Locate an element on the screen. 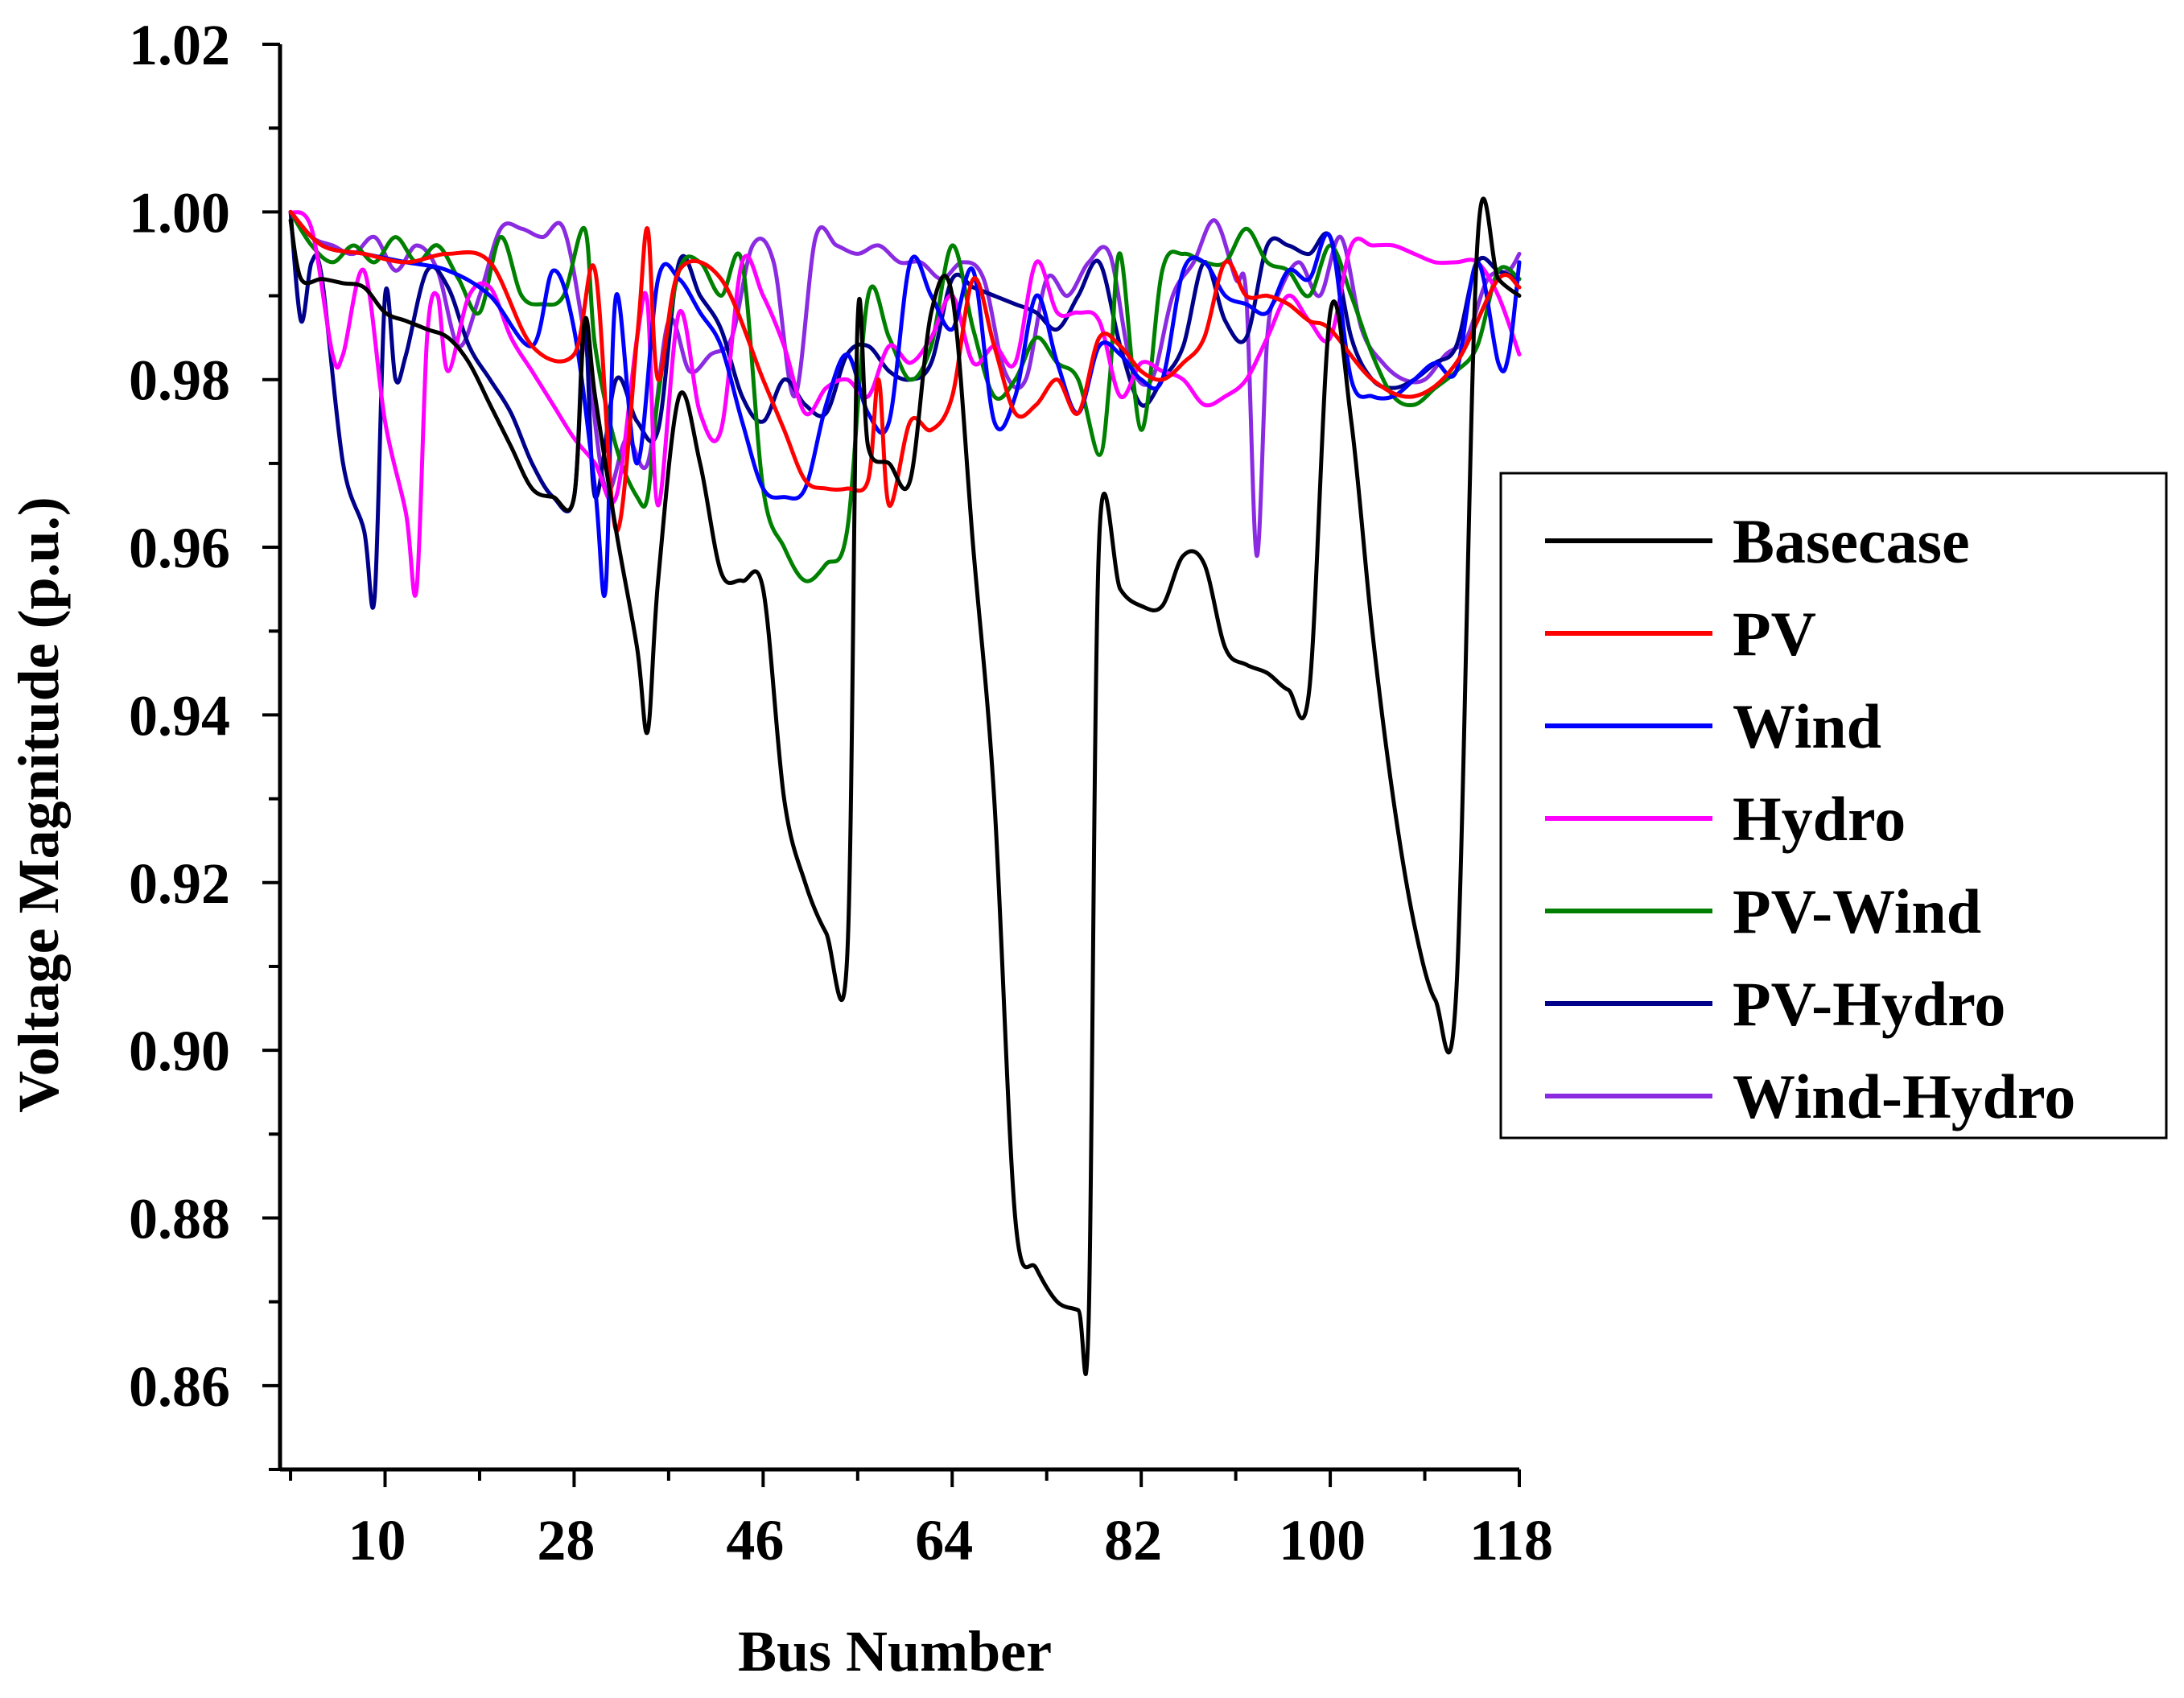 The width and height of the screenshot is (2184, 1698). y-tick-label: 0.86 is located at coordinates (180, 1386).